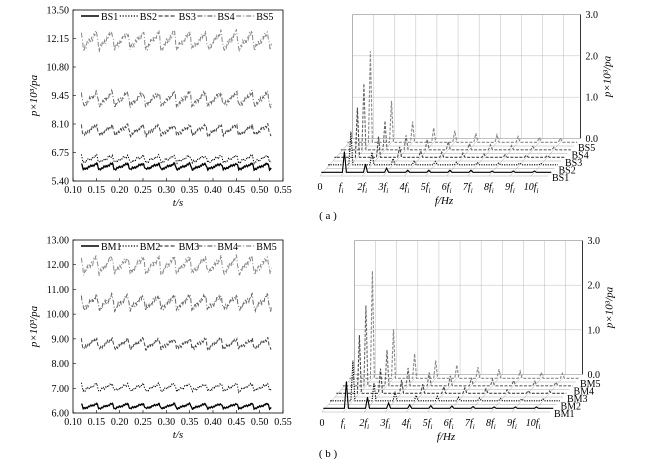  I want to click on b-freq-spectrum-BM2, so click(444, 381).